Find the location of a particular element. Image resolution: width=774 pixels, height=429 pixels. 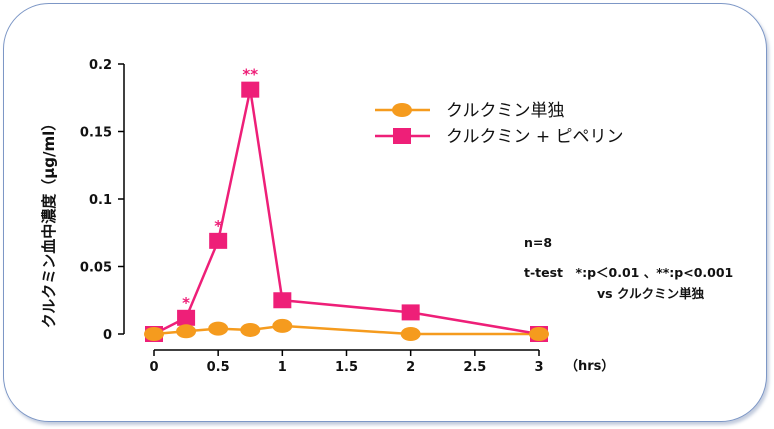

t-test-note: t-test *:p＜0.01 、**:p<0.001 is located at coordinates (628, 272).